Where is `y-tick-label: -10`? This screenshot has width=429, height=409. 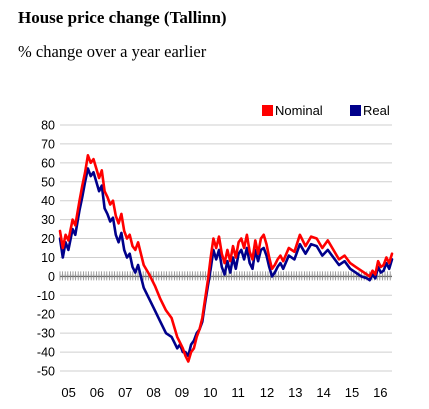 y-tick-label: -10 is located at coordinates (46, 296).